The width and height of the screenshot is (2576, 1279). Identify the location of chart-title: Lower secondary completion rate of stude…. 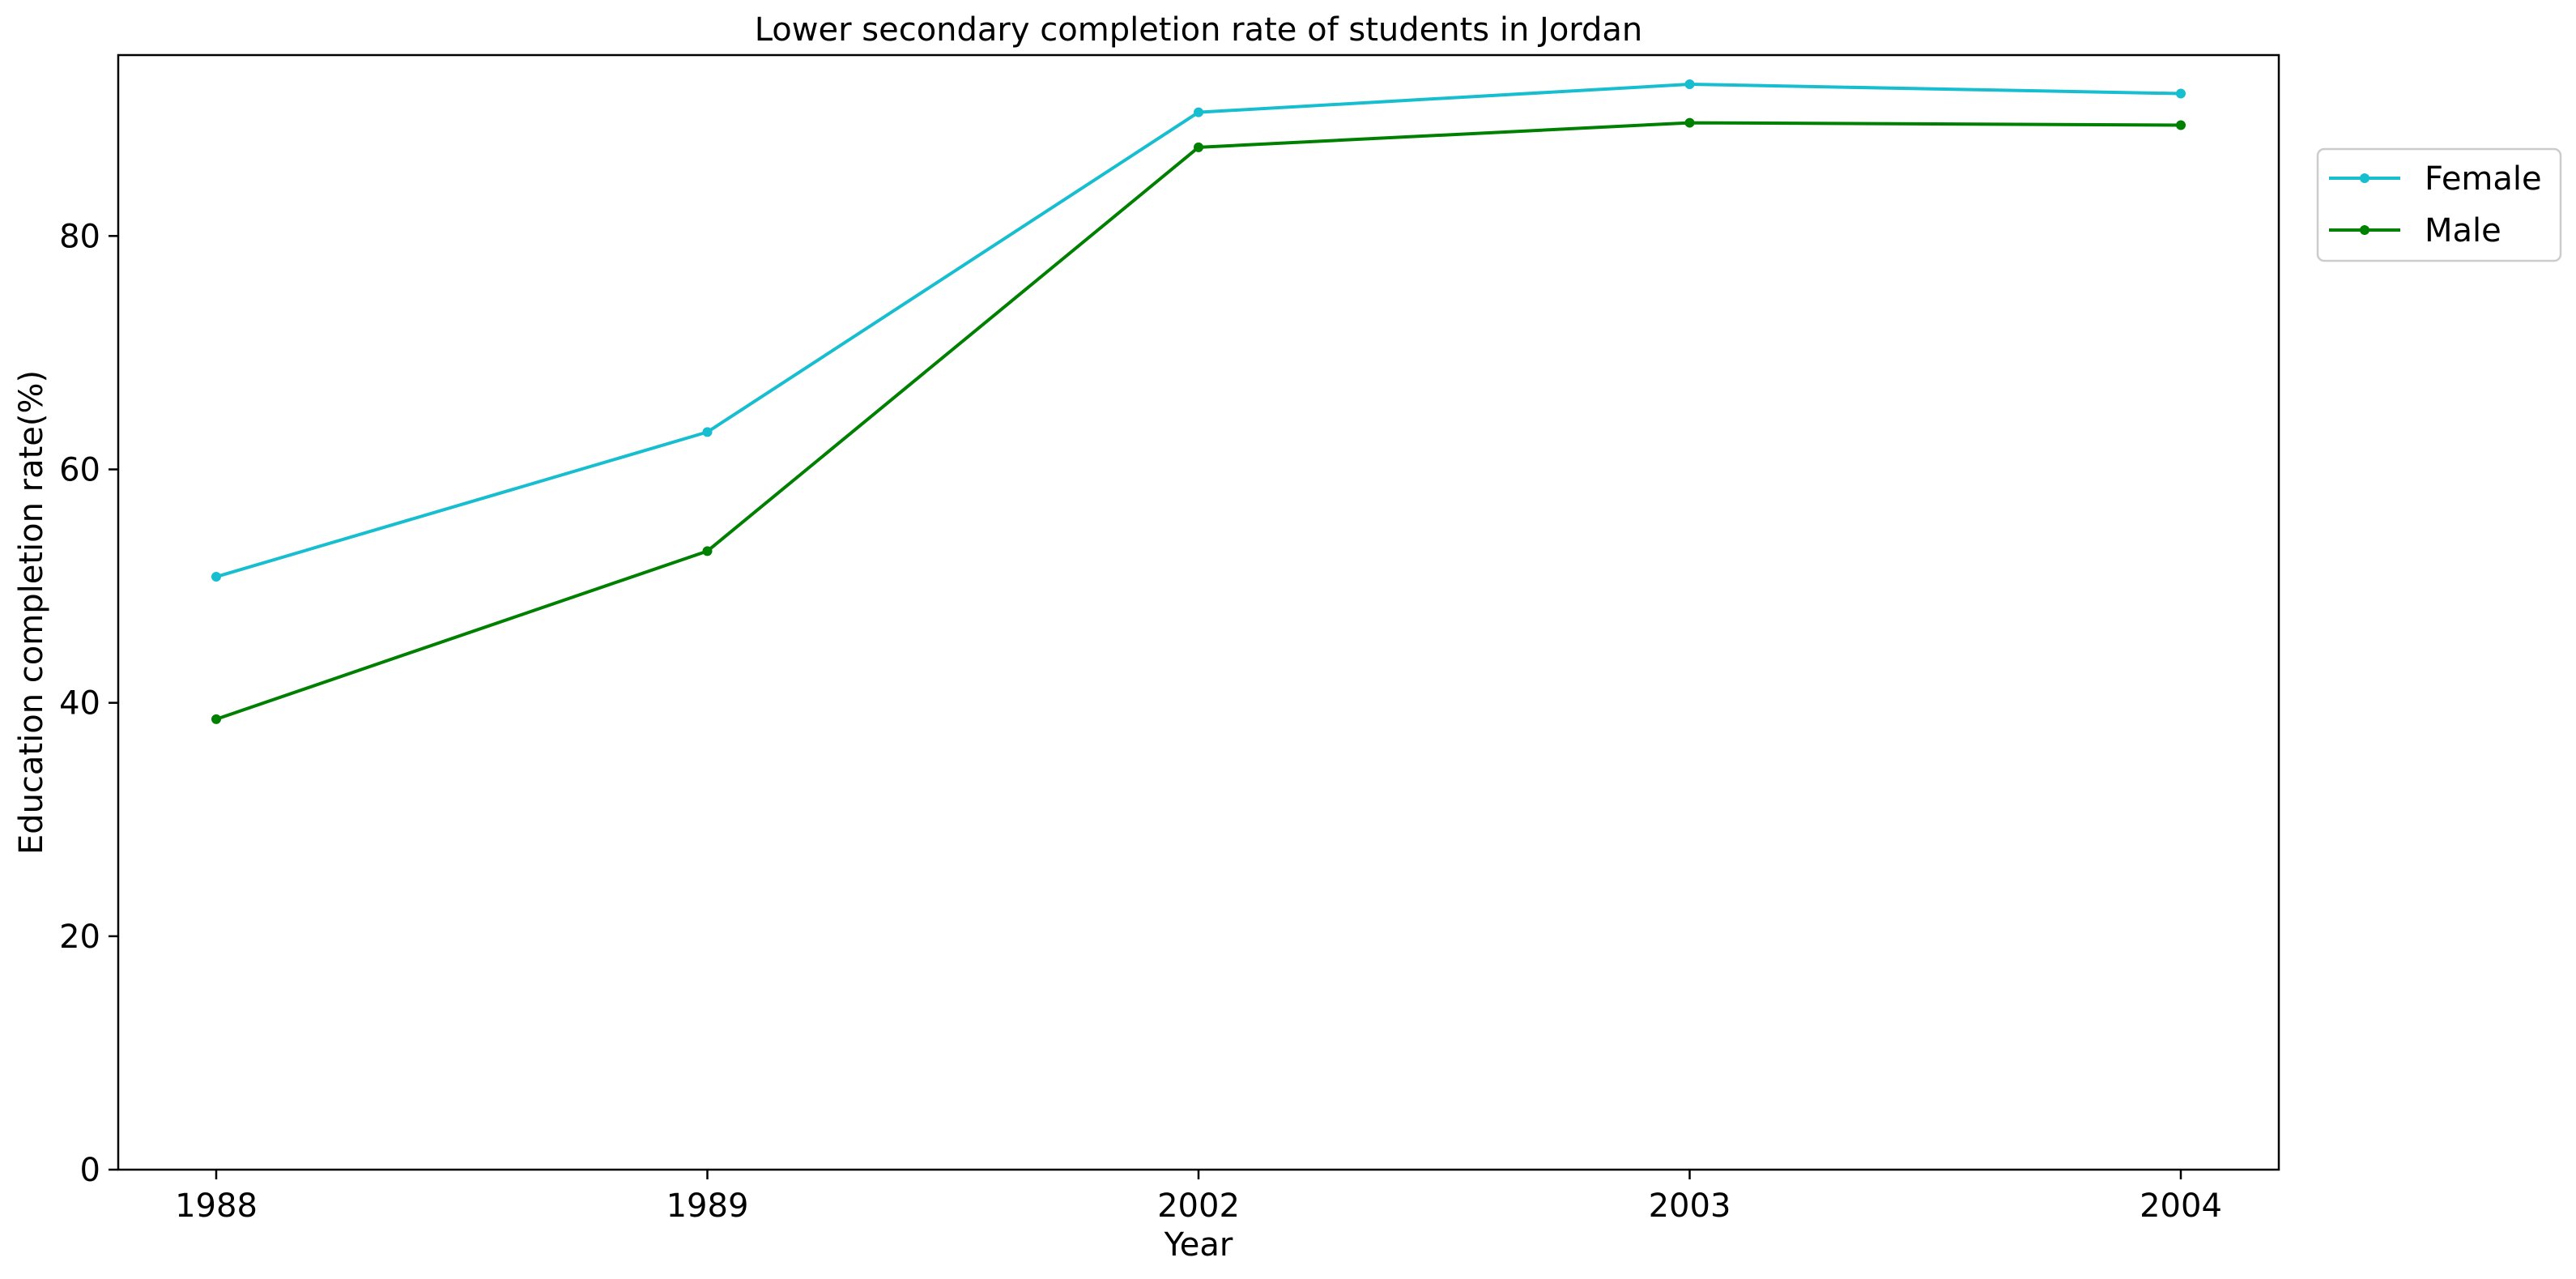
(1199, 30).